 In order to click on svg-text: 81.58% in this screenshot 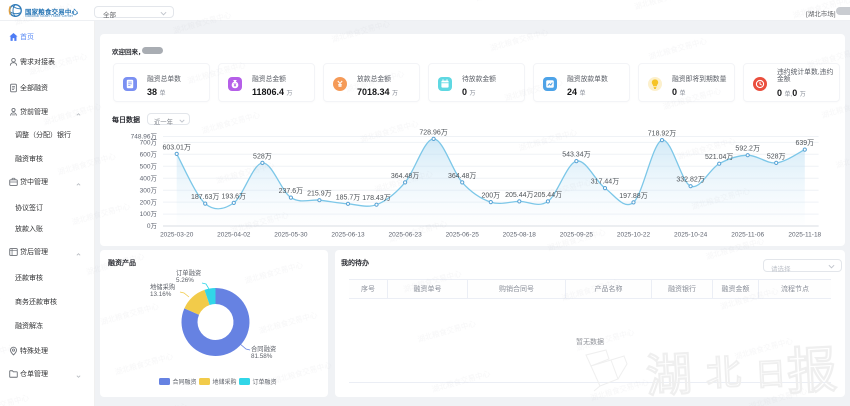, I will do `click(262, 356)`.